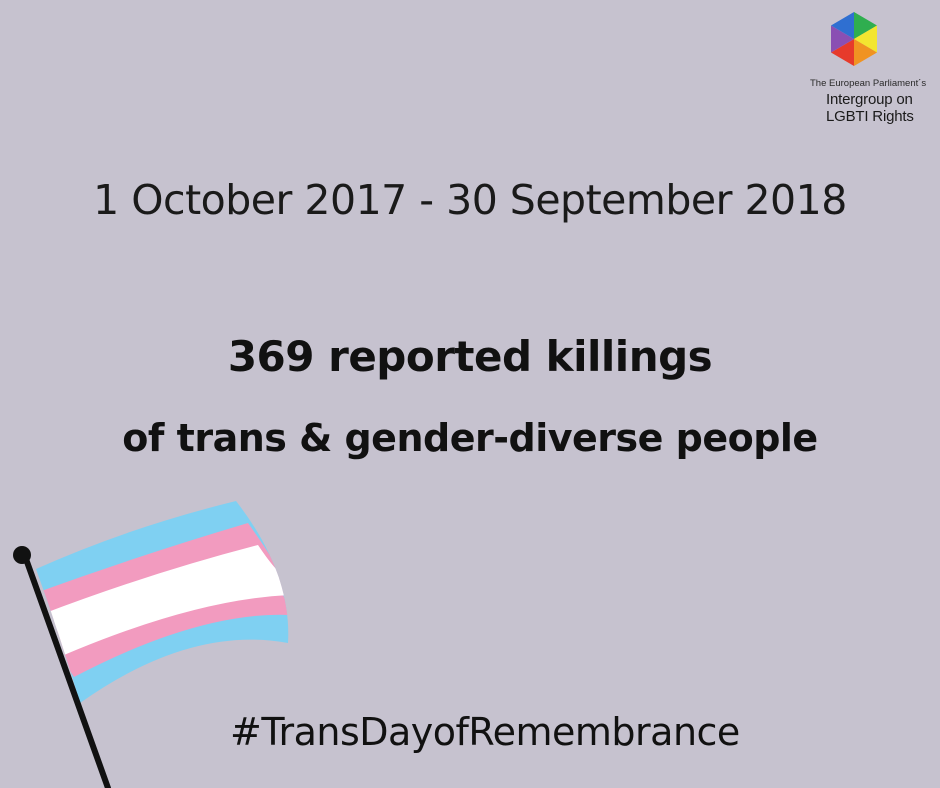  Describe the element at coordinates (870, 116) in the screenshot. I see `logo-text-line3: LGBTI Rights` at that location.